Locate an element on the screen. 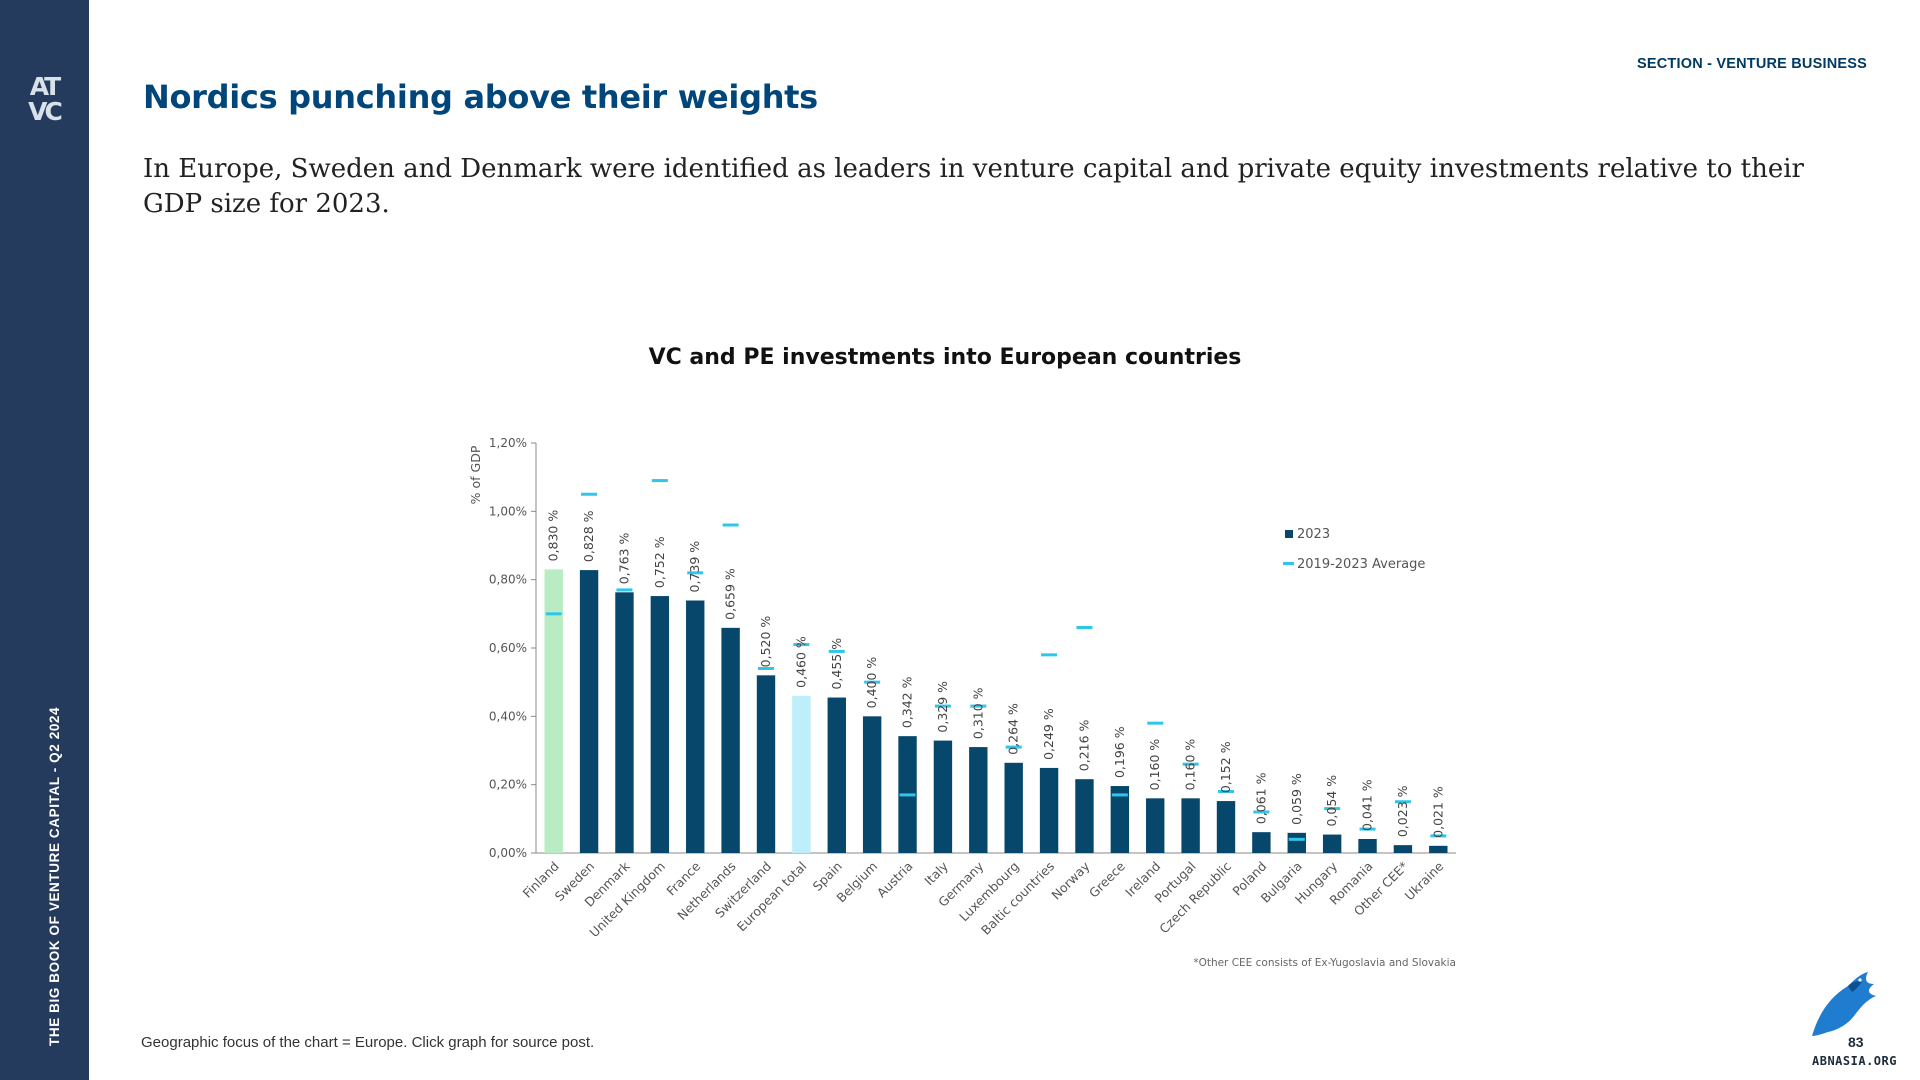 The width and height of the screenshot is (1920, 1080). legend-swatch-average is located at coordinates (1288, 563).